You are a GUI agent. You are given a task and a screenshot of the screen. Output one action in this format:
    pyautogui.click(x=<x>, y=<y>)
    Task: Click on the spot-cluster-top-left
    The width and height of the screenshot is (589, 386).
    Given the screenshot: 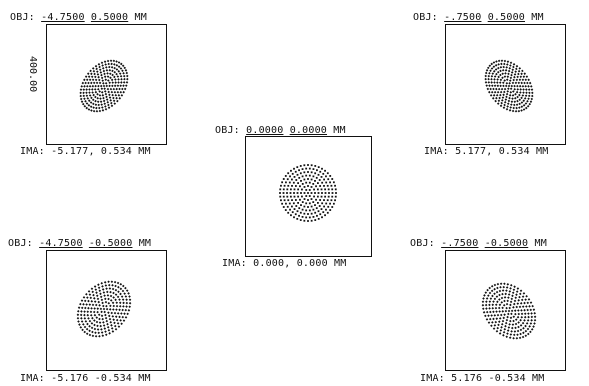 What is the action you would take?
    pyautogui.click(x=104, y=86)
    